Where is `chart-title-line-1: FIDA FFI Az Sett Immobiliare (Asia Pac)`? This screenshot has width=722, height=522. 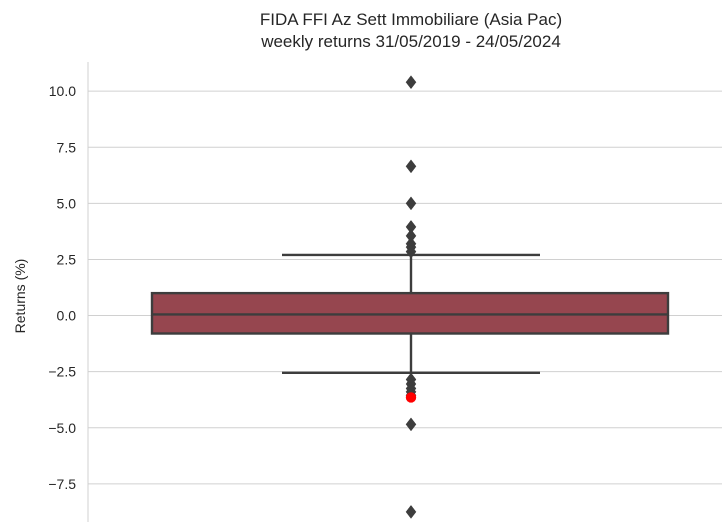
chart-title-line-1: FIDA FFI Az Sett Immobiliare (Asia Pac) is located at coordinates (411, 19).